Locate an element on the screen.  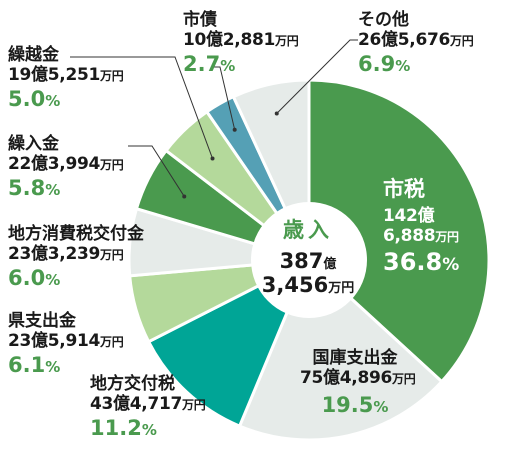
label-sonota: その他 26億5,676万円 6.9% is located at coordinates (416, 43).